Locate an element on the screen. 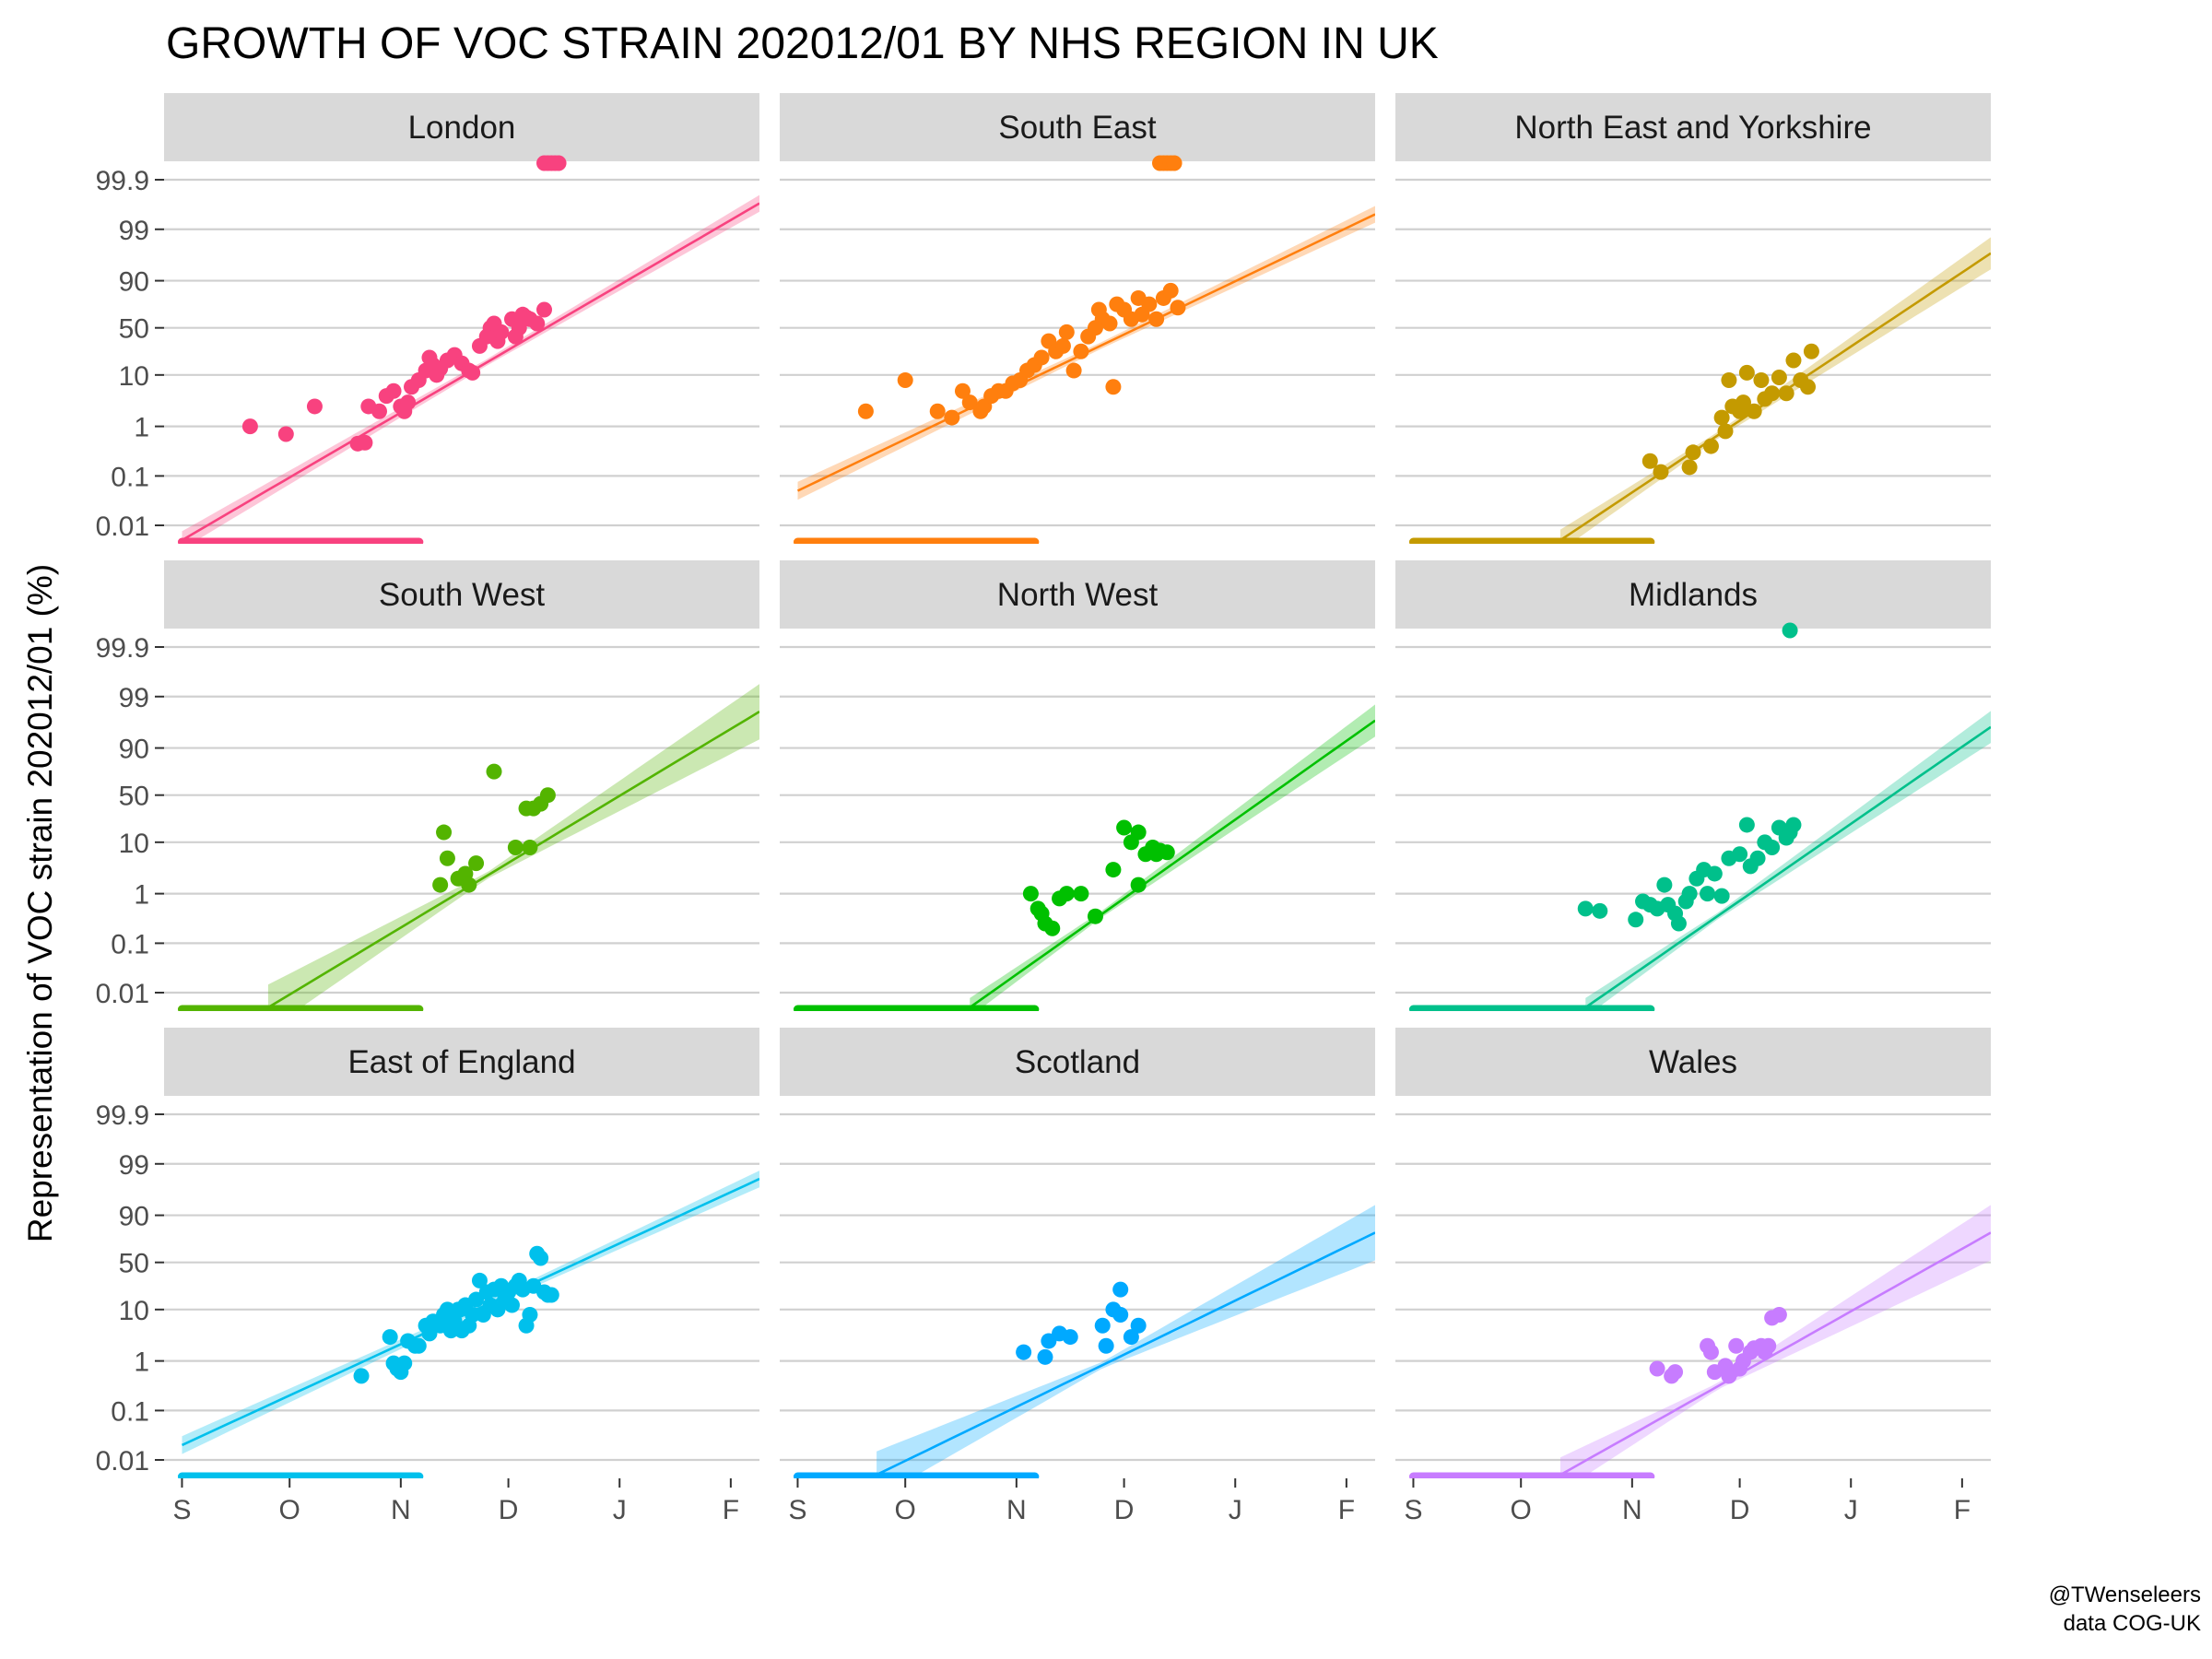  y-tick-label: 0.1 is located at coordinates (130, 1411).